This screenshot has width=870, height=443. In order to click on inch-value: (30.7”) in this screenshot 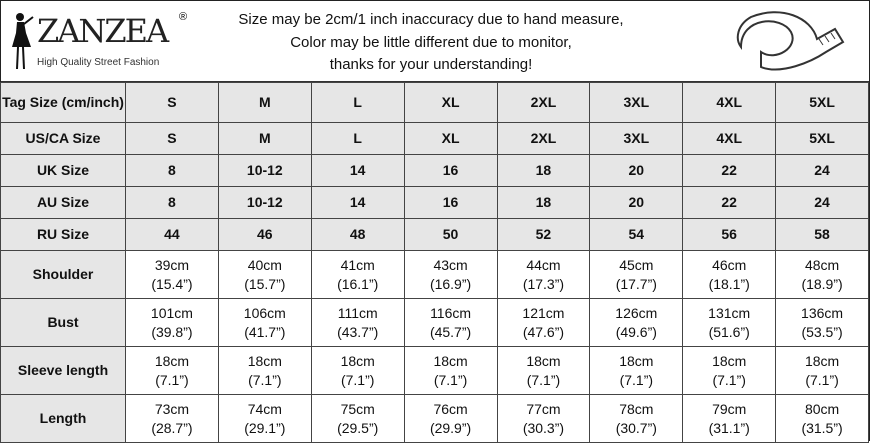, I will do `click(636, 427)`.